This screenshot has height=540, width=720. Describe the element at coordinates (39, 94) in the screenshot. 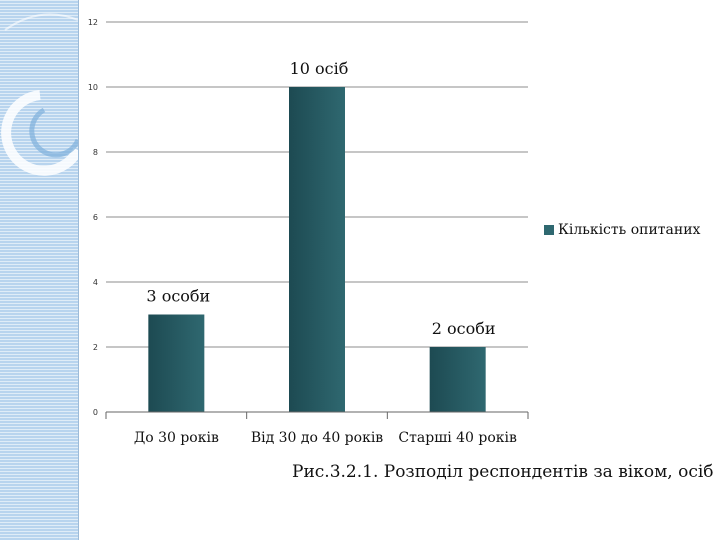

I see `decorative-swirl-icon` at that location.